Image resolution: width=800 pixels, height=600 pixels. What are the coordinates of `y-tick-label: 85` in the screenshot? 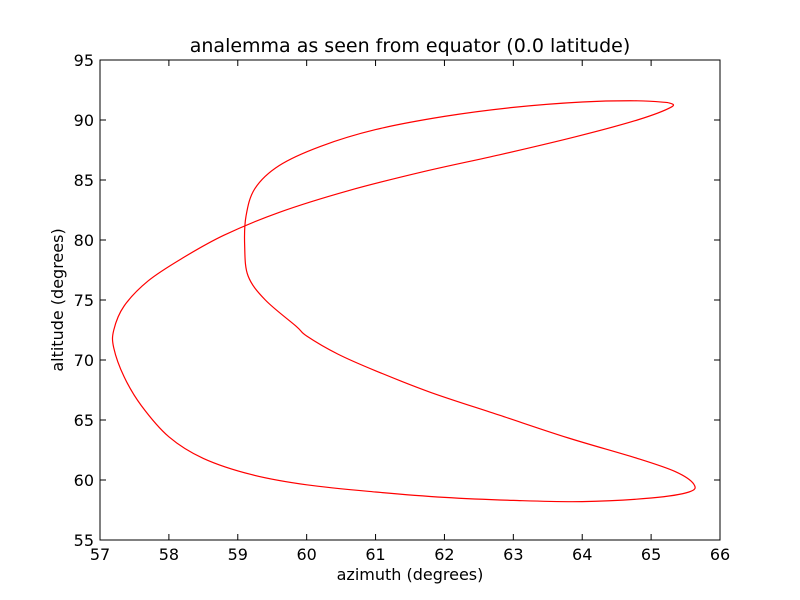 It's located at (84, 180).